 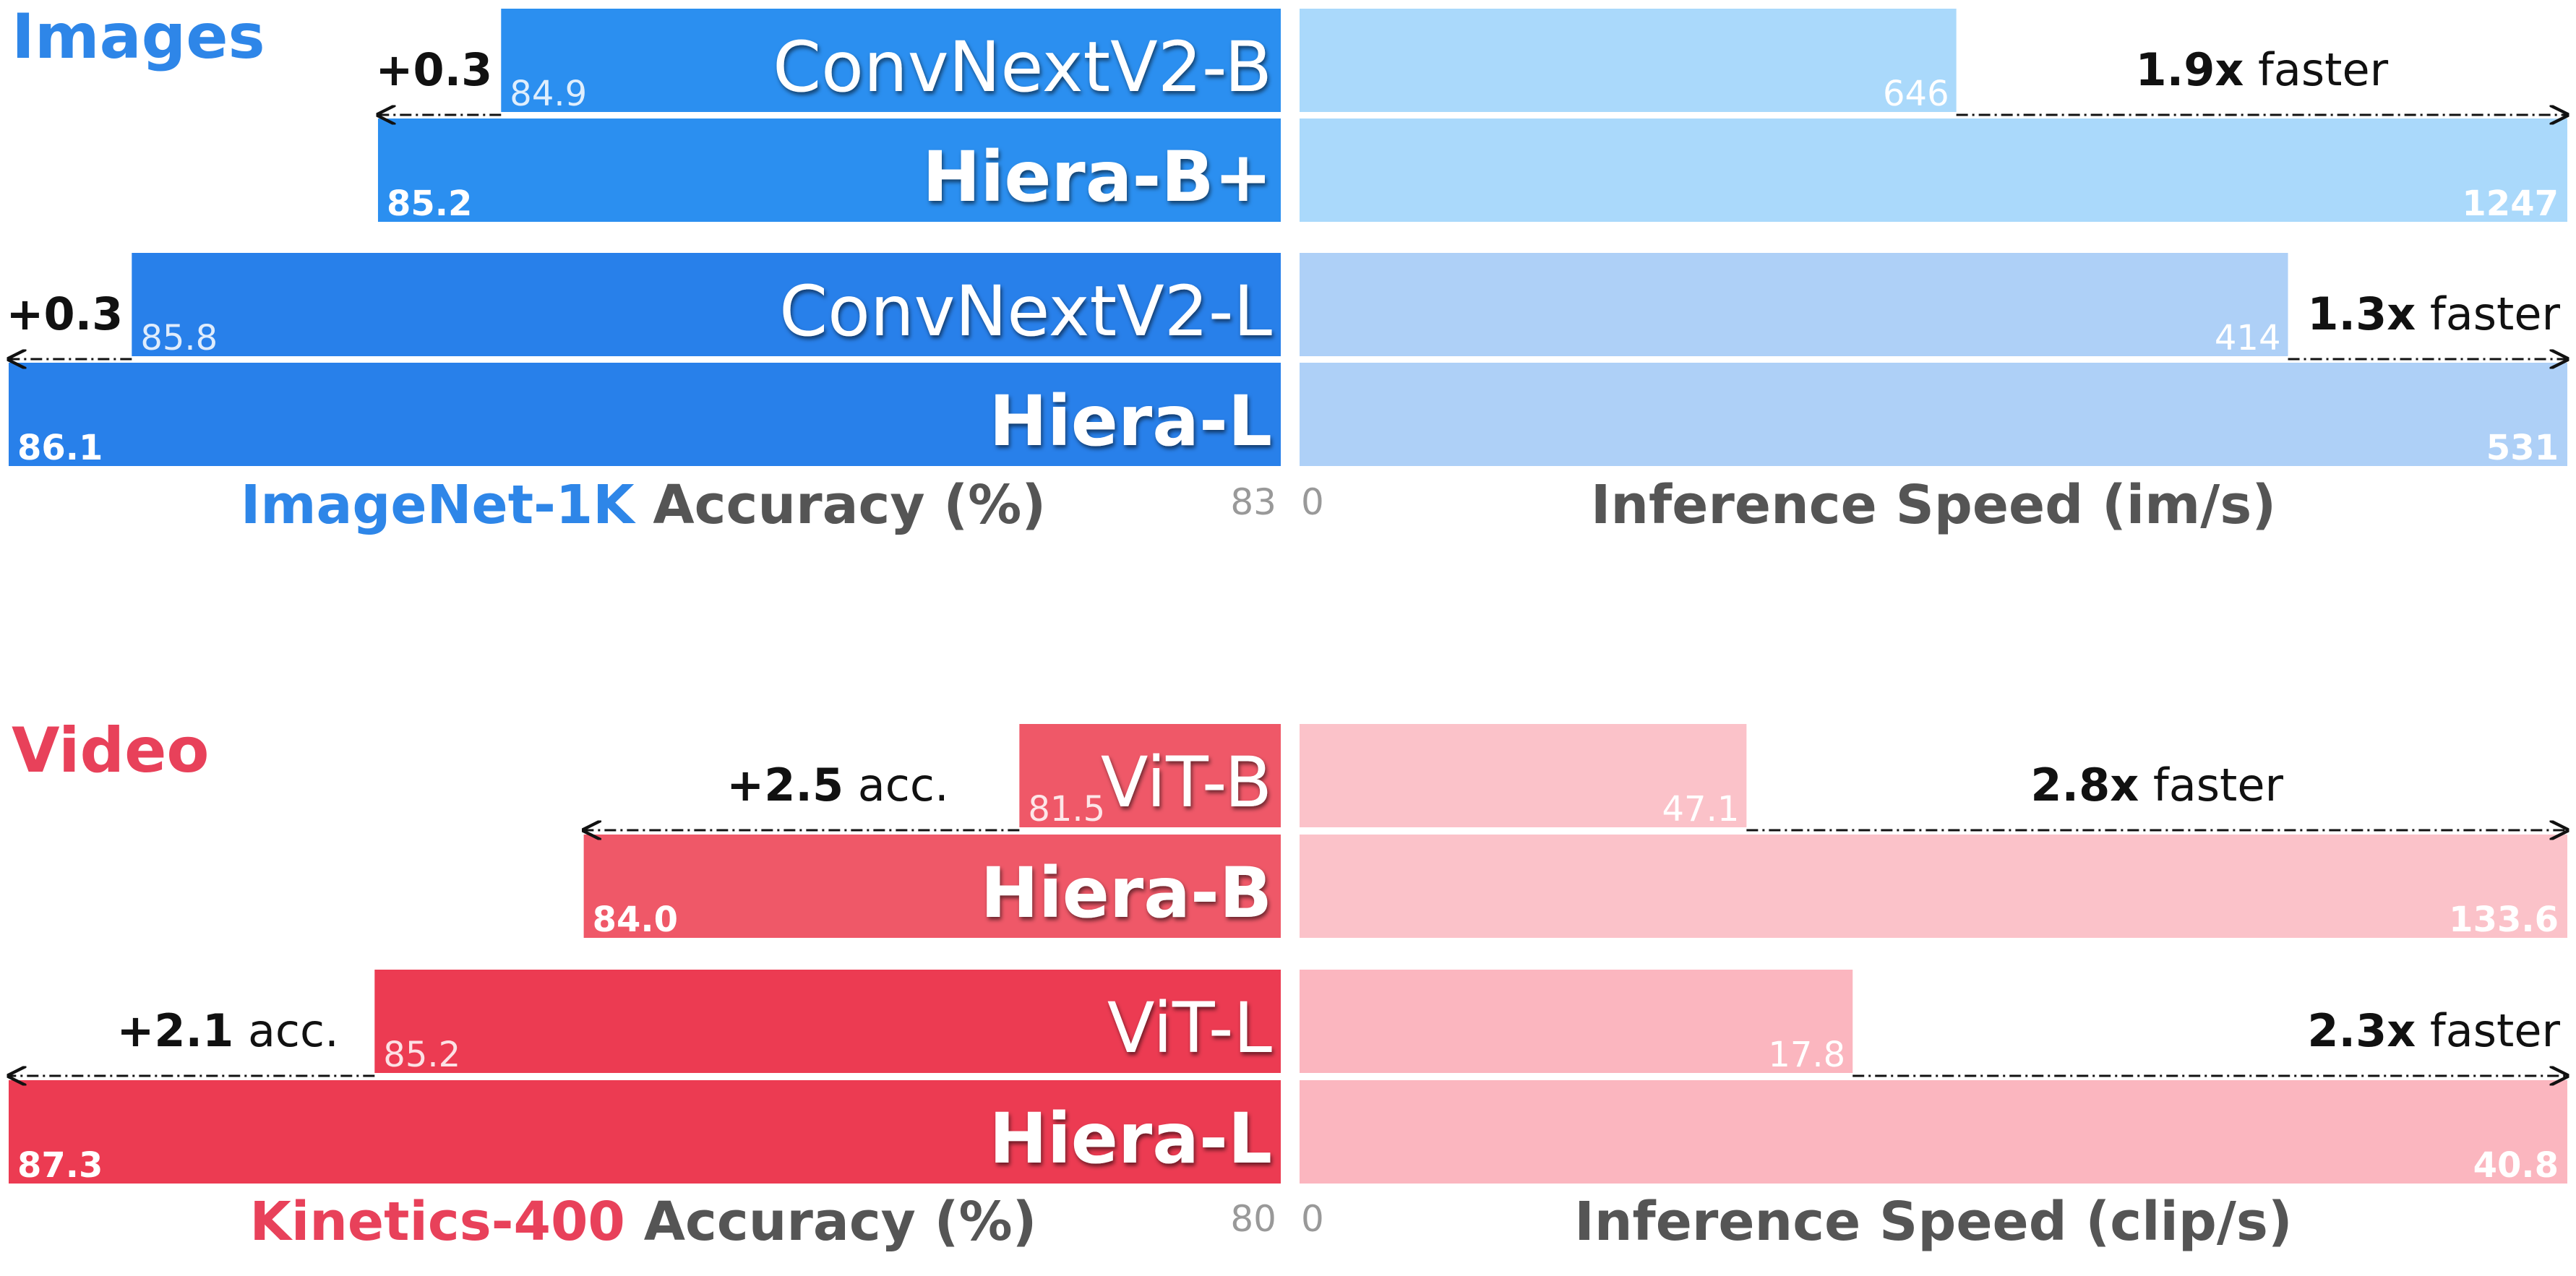 What do you see at coordinates (227, 1030) in the screenshot?
I see `accuracy-gain-label: +2.1 acc.` at bounding box center [227, 1030].